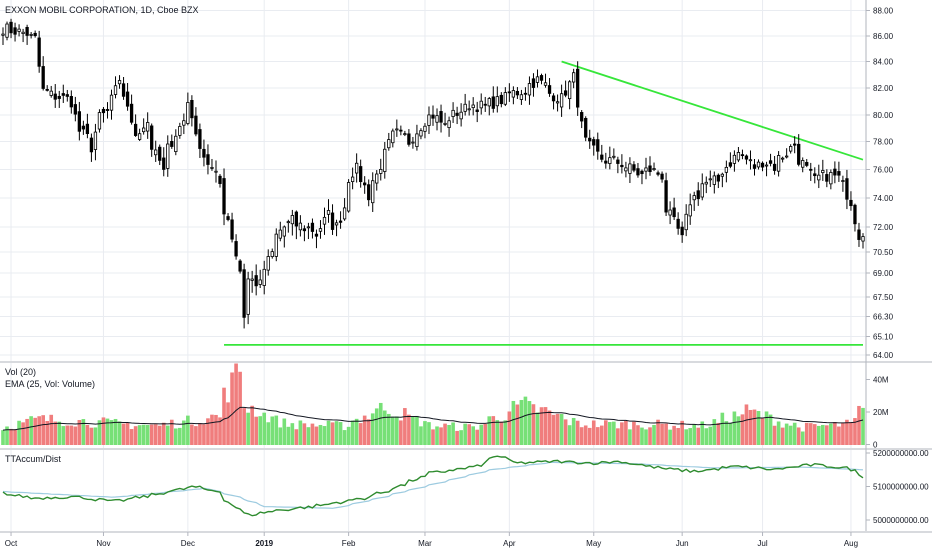 Image resolution: width=932 pixels, height=550 pixels. Describe the element at coordinates (712, 110) in the screenshot. I see `trendline` at that location.